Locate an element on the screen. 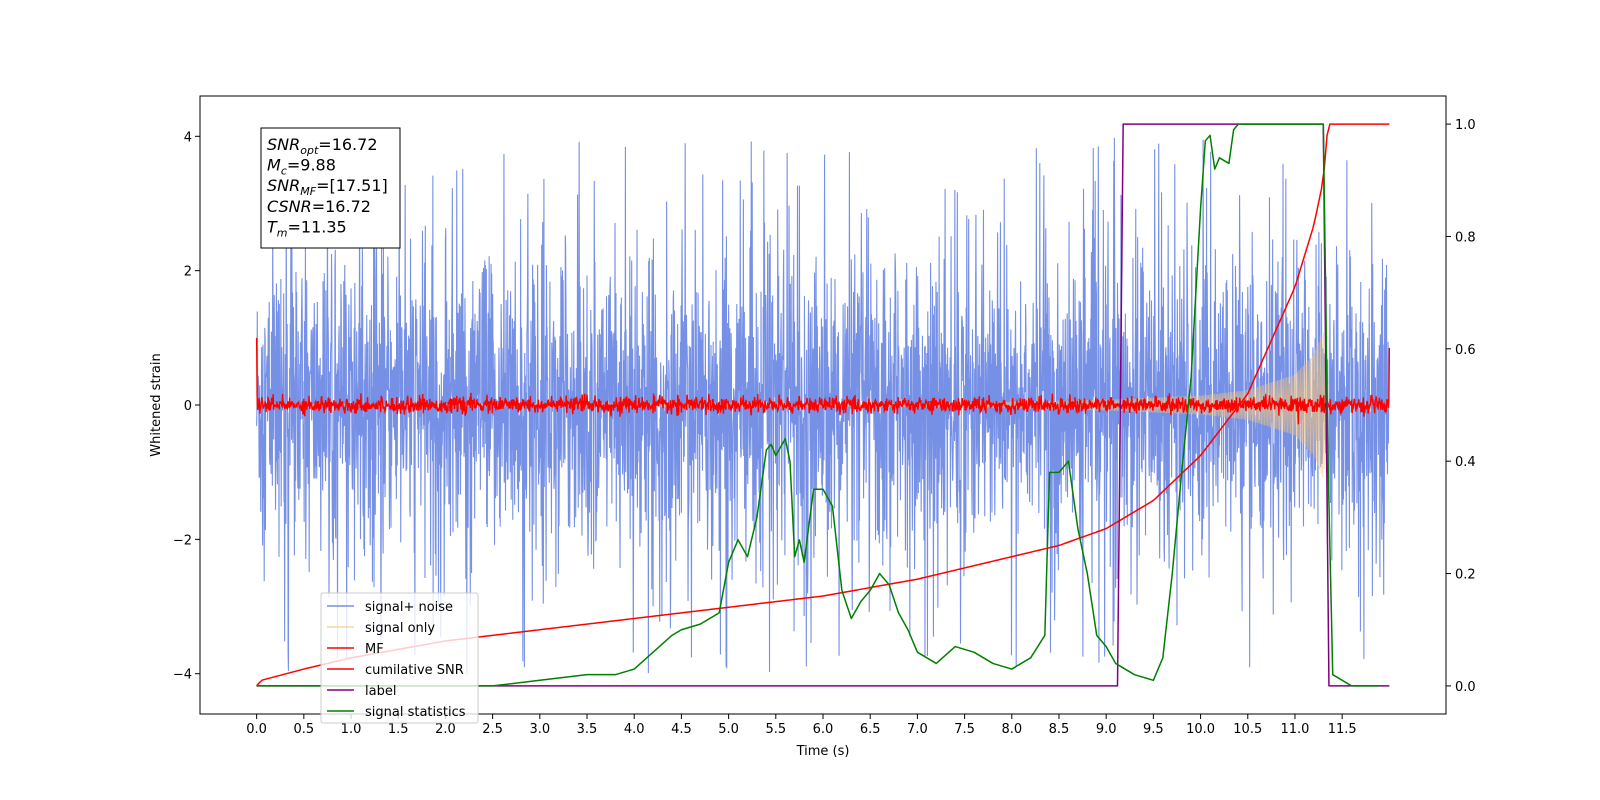  y-right-tick-label: 0.4 is located at coordinates (1465, 462).